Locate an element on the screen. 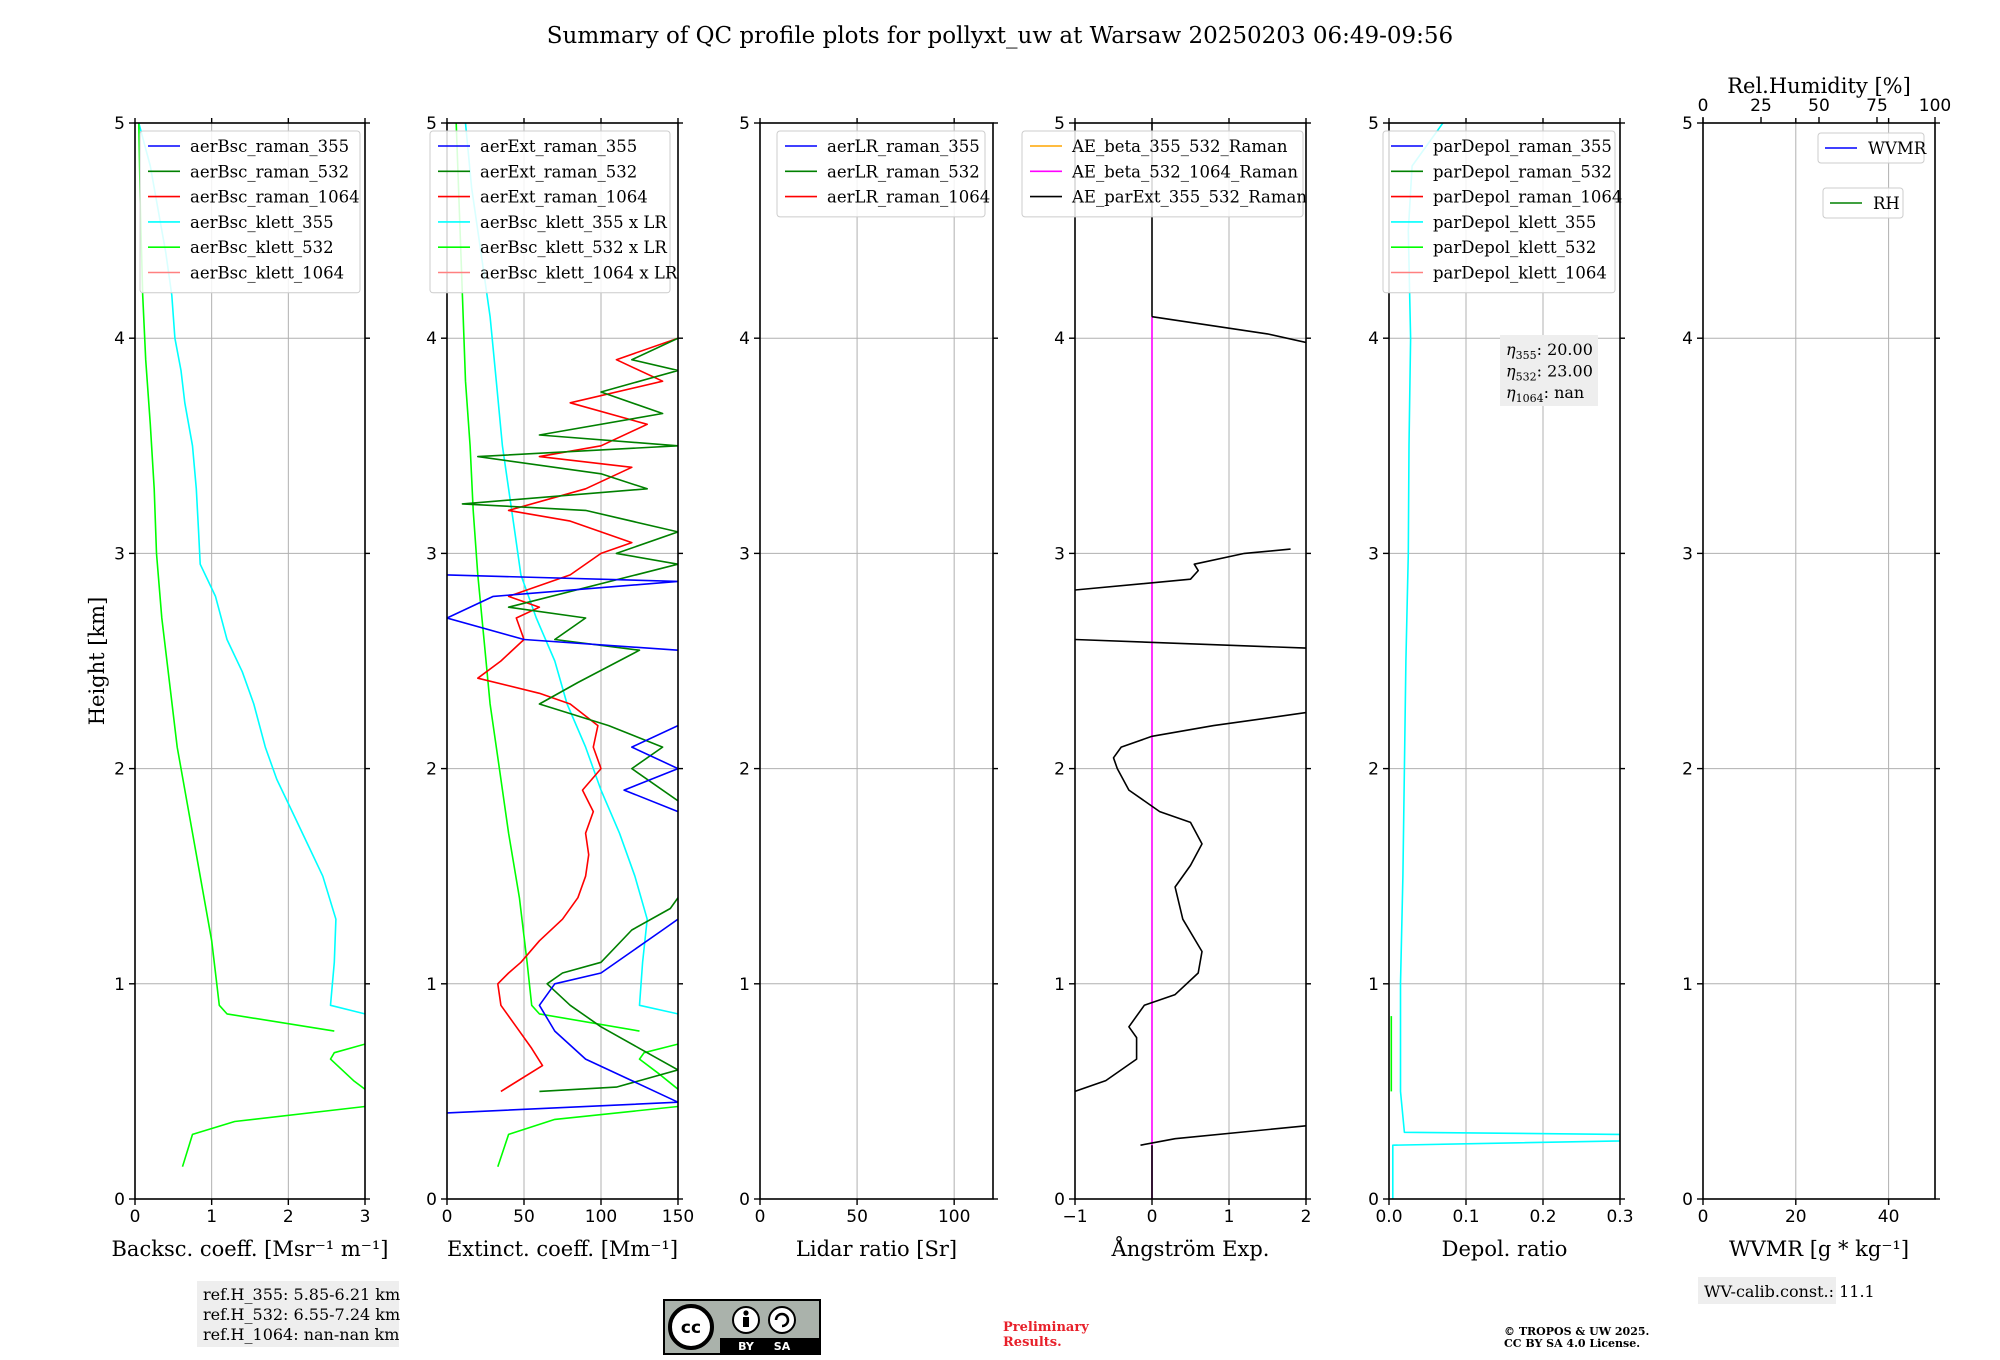 Image resolution: width=2000 pixels, height=1360 pixels. angstrom-ytick-label-5: 5 is located at coordinates (1059, 124).